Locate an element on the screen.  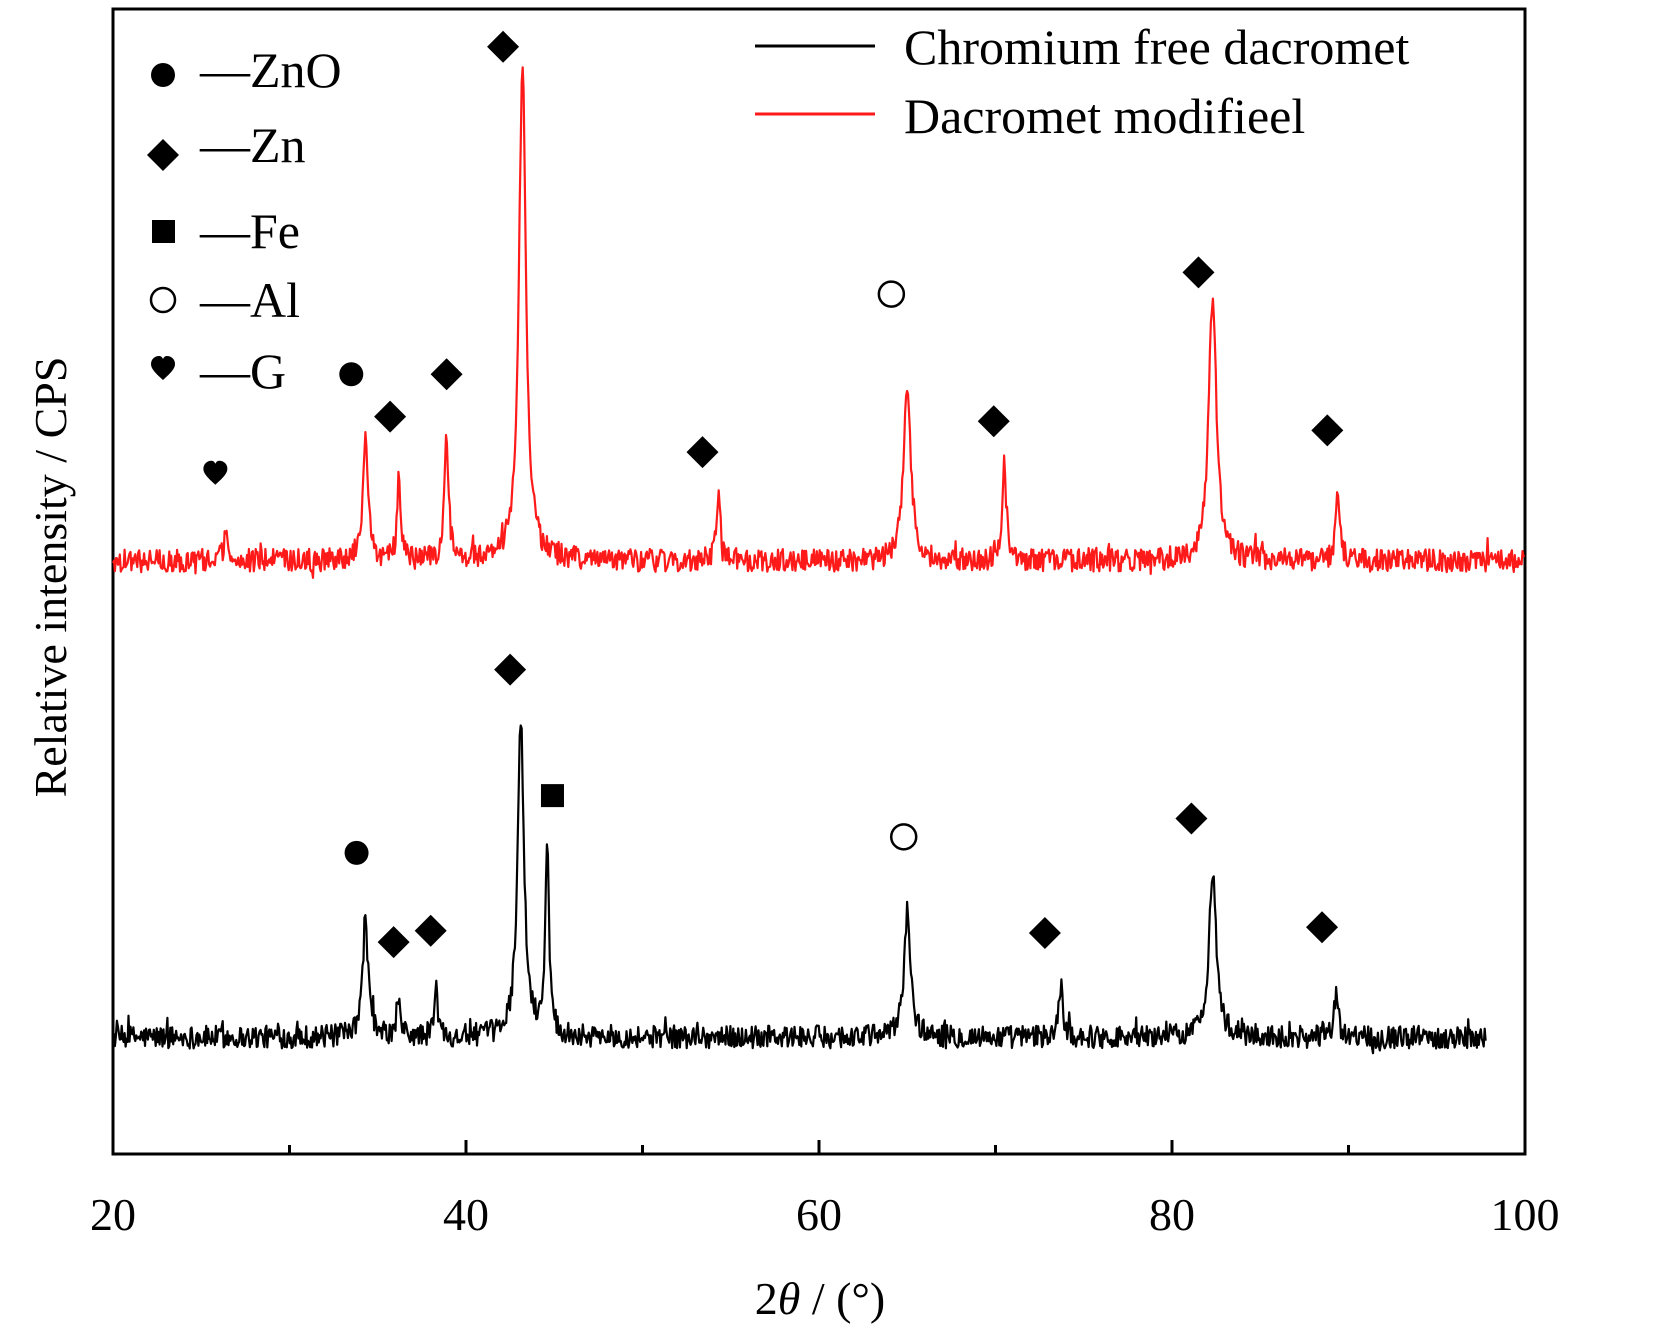
x-axis-title: 2θ / (°) is located at coordinates (820, 1298).